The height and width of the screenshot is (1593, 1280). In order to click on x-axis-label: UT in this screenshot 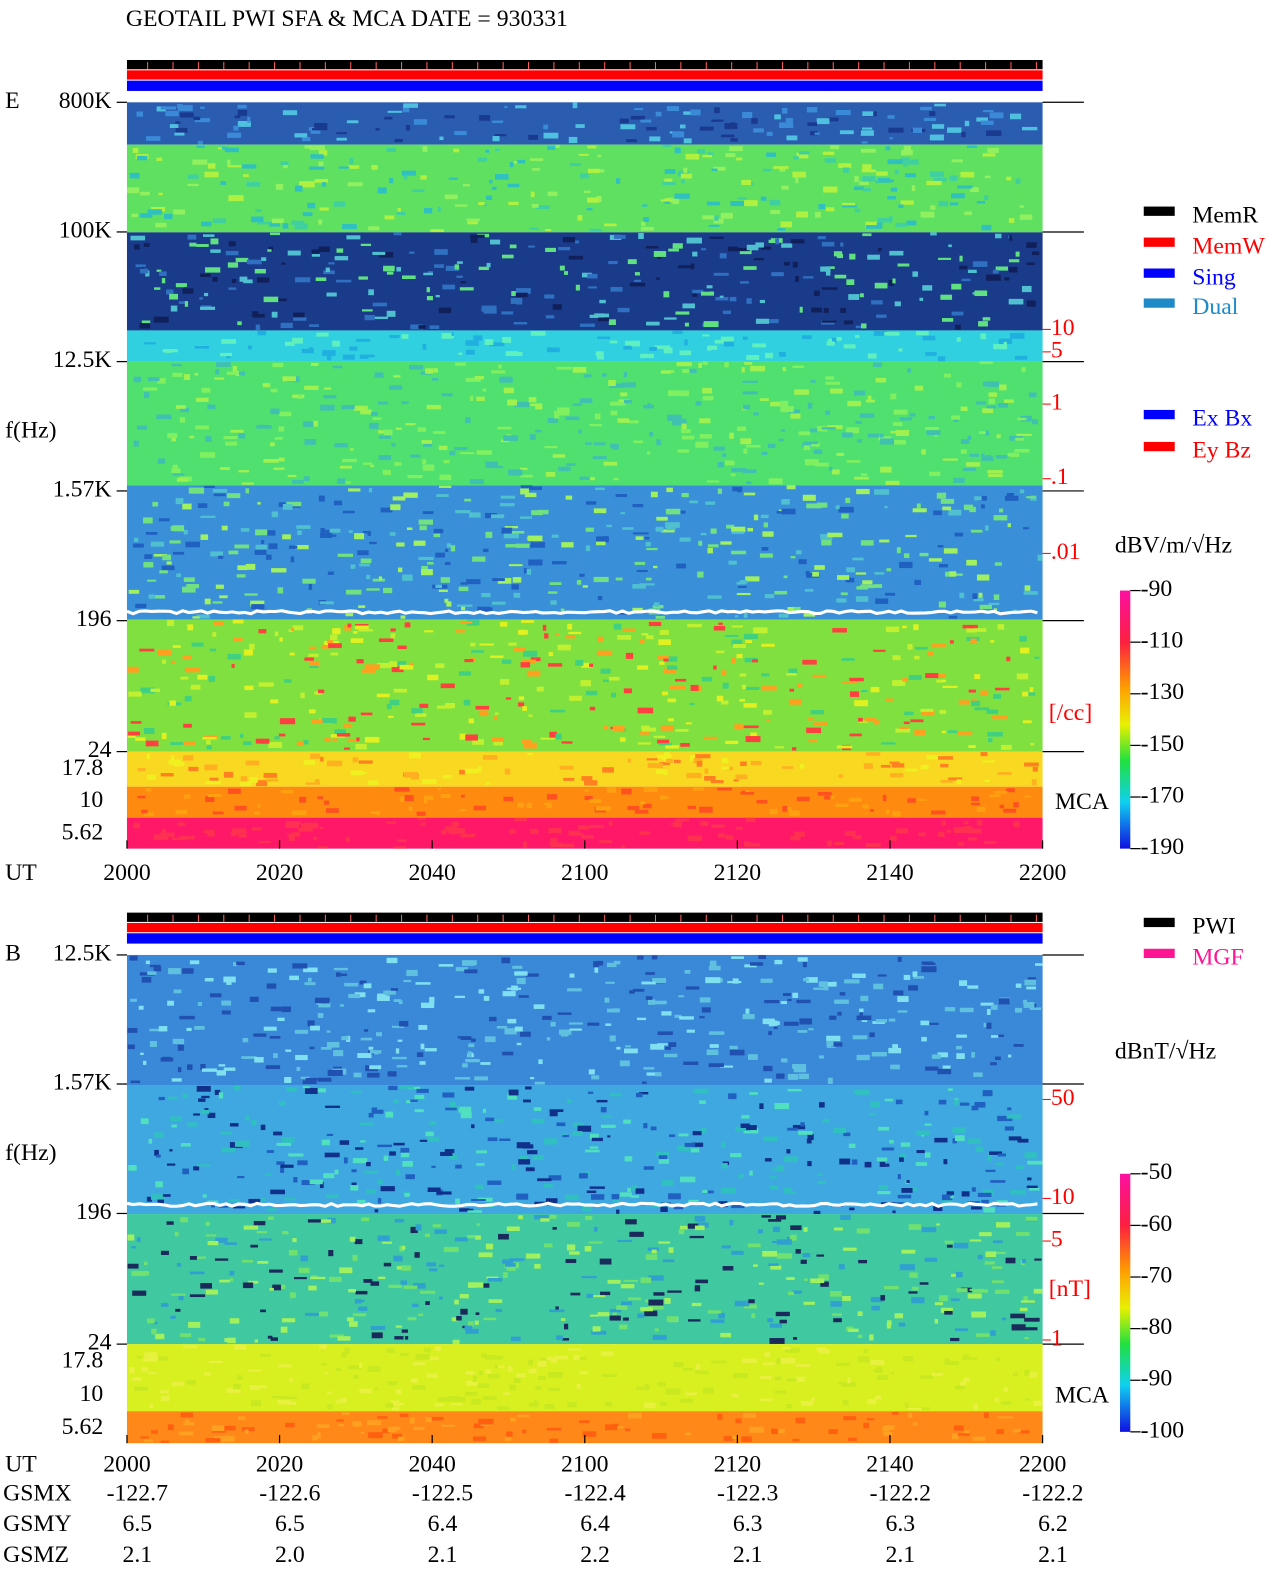, I will do `click(21, 1464)`.